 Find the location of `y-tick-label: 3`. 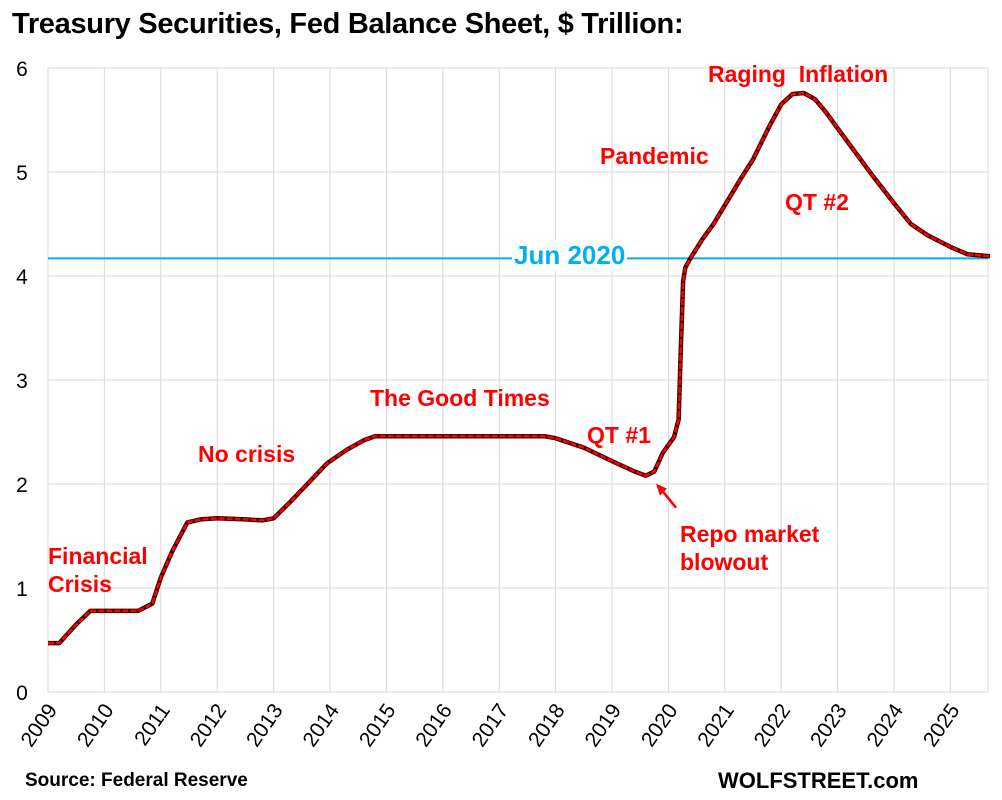

y-tick-label: 3 is located at coordinates (22, 381).